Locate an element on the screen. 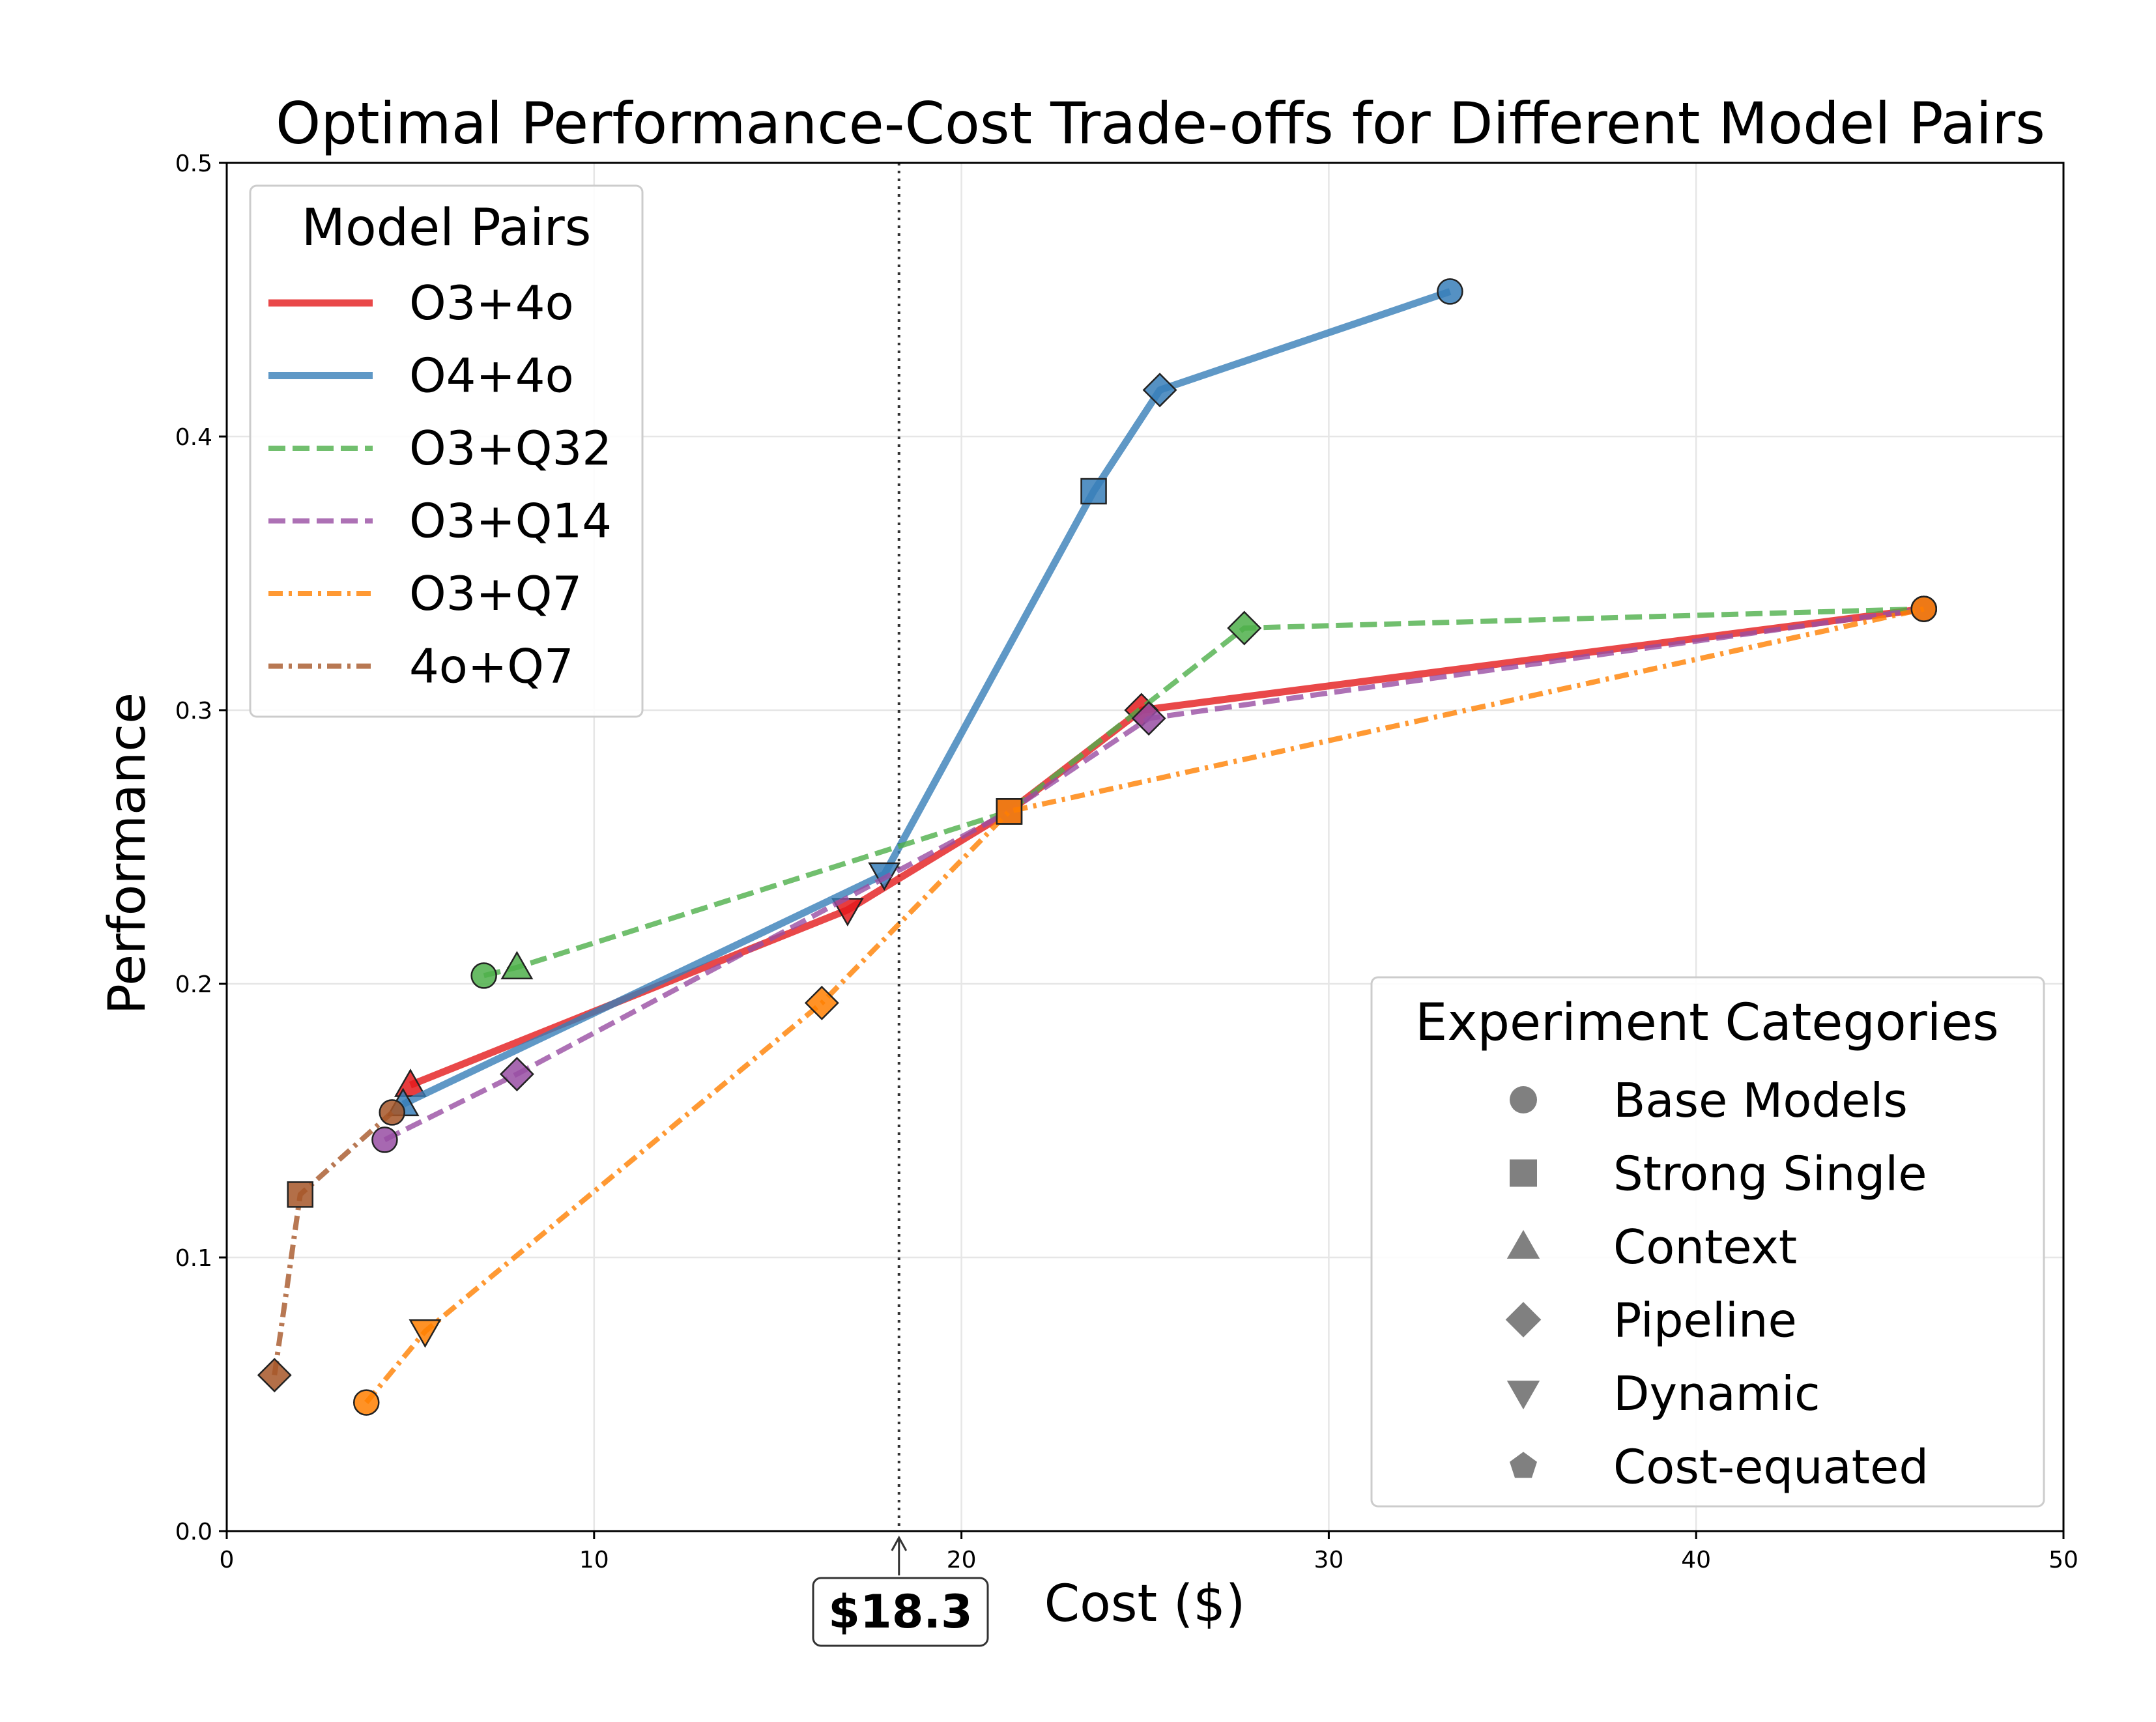 The image size is (2156, 1722). threshold-group: $18.3 is located at coordinates (900, 905).